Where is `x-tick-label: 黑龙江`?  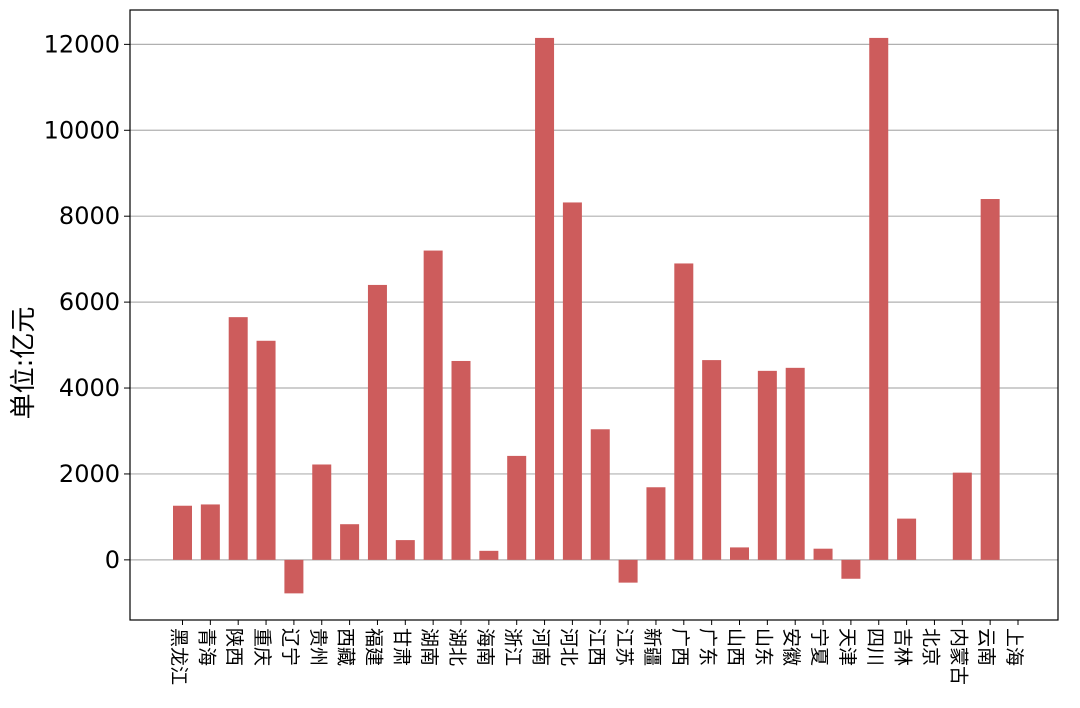 x-tick-label: 黑龙江 is located at coordinates (179, 656).